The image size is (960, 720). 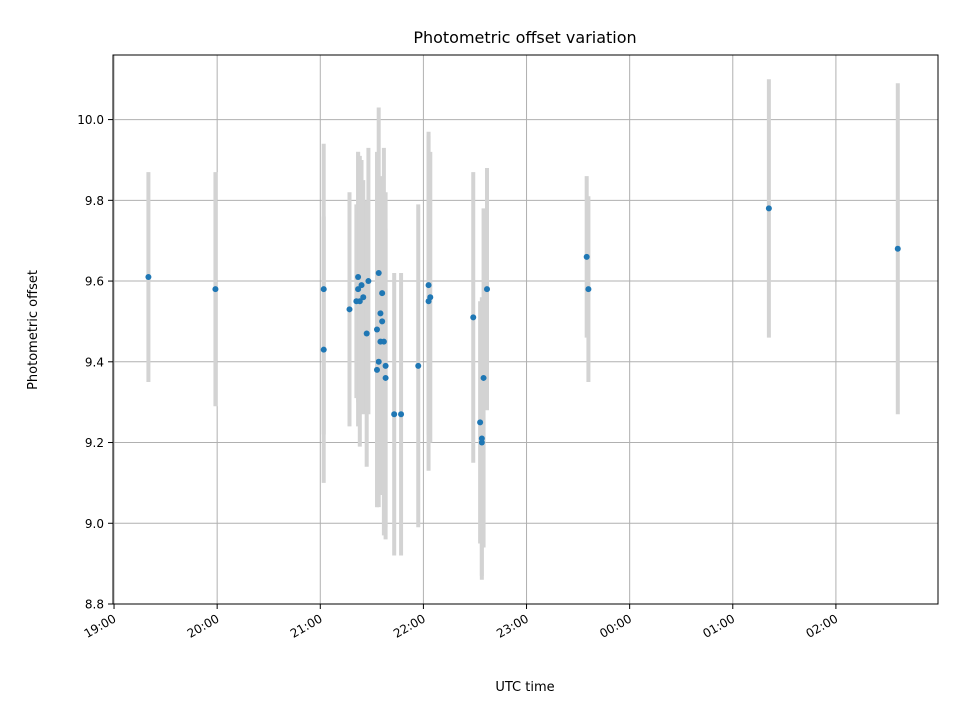 What do you see at coordinates (524, 687) in the screenshot?
I see `x-axis-label: UTC time` at bounding box center [524, 687].